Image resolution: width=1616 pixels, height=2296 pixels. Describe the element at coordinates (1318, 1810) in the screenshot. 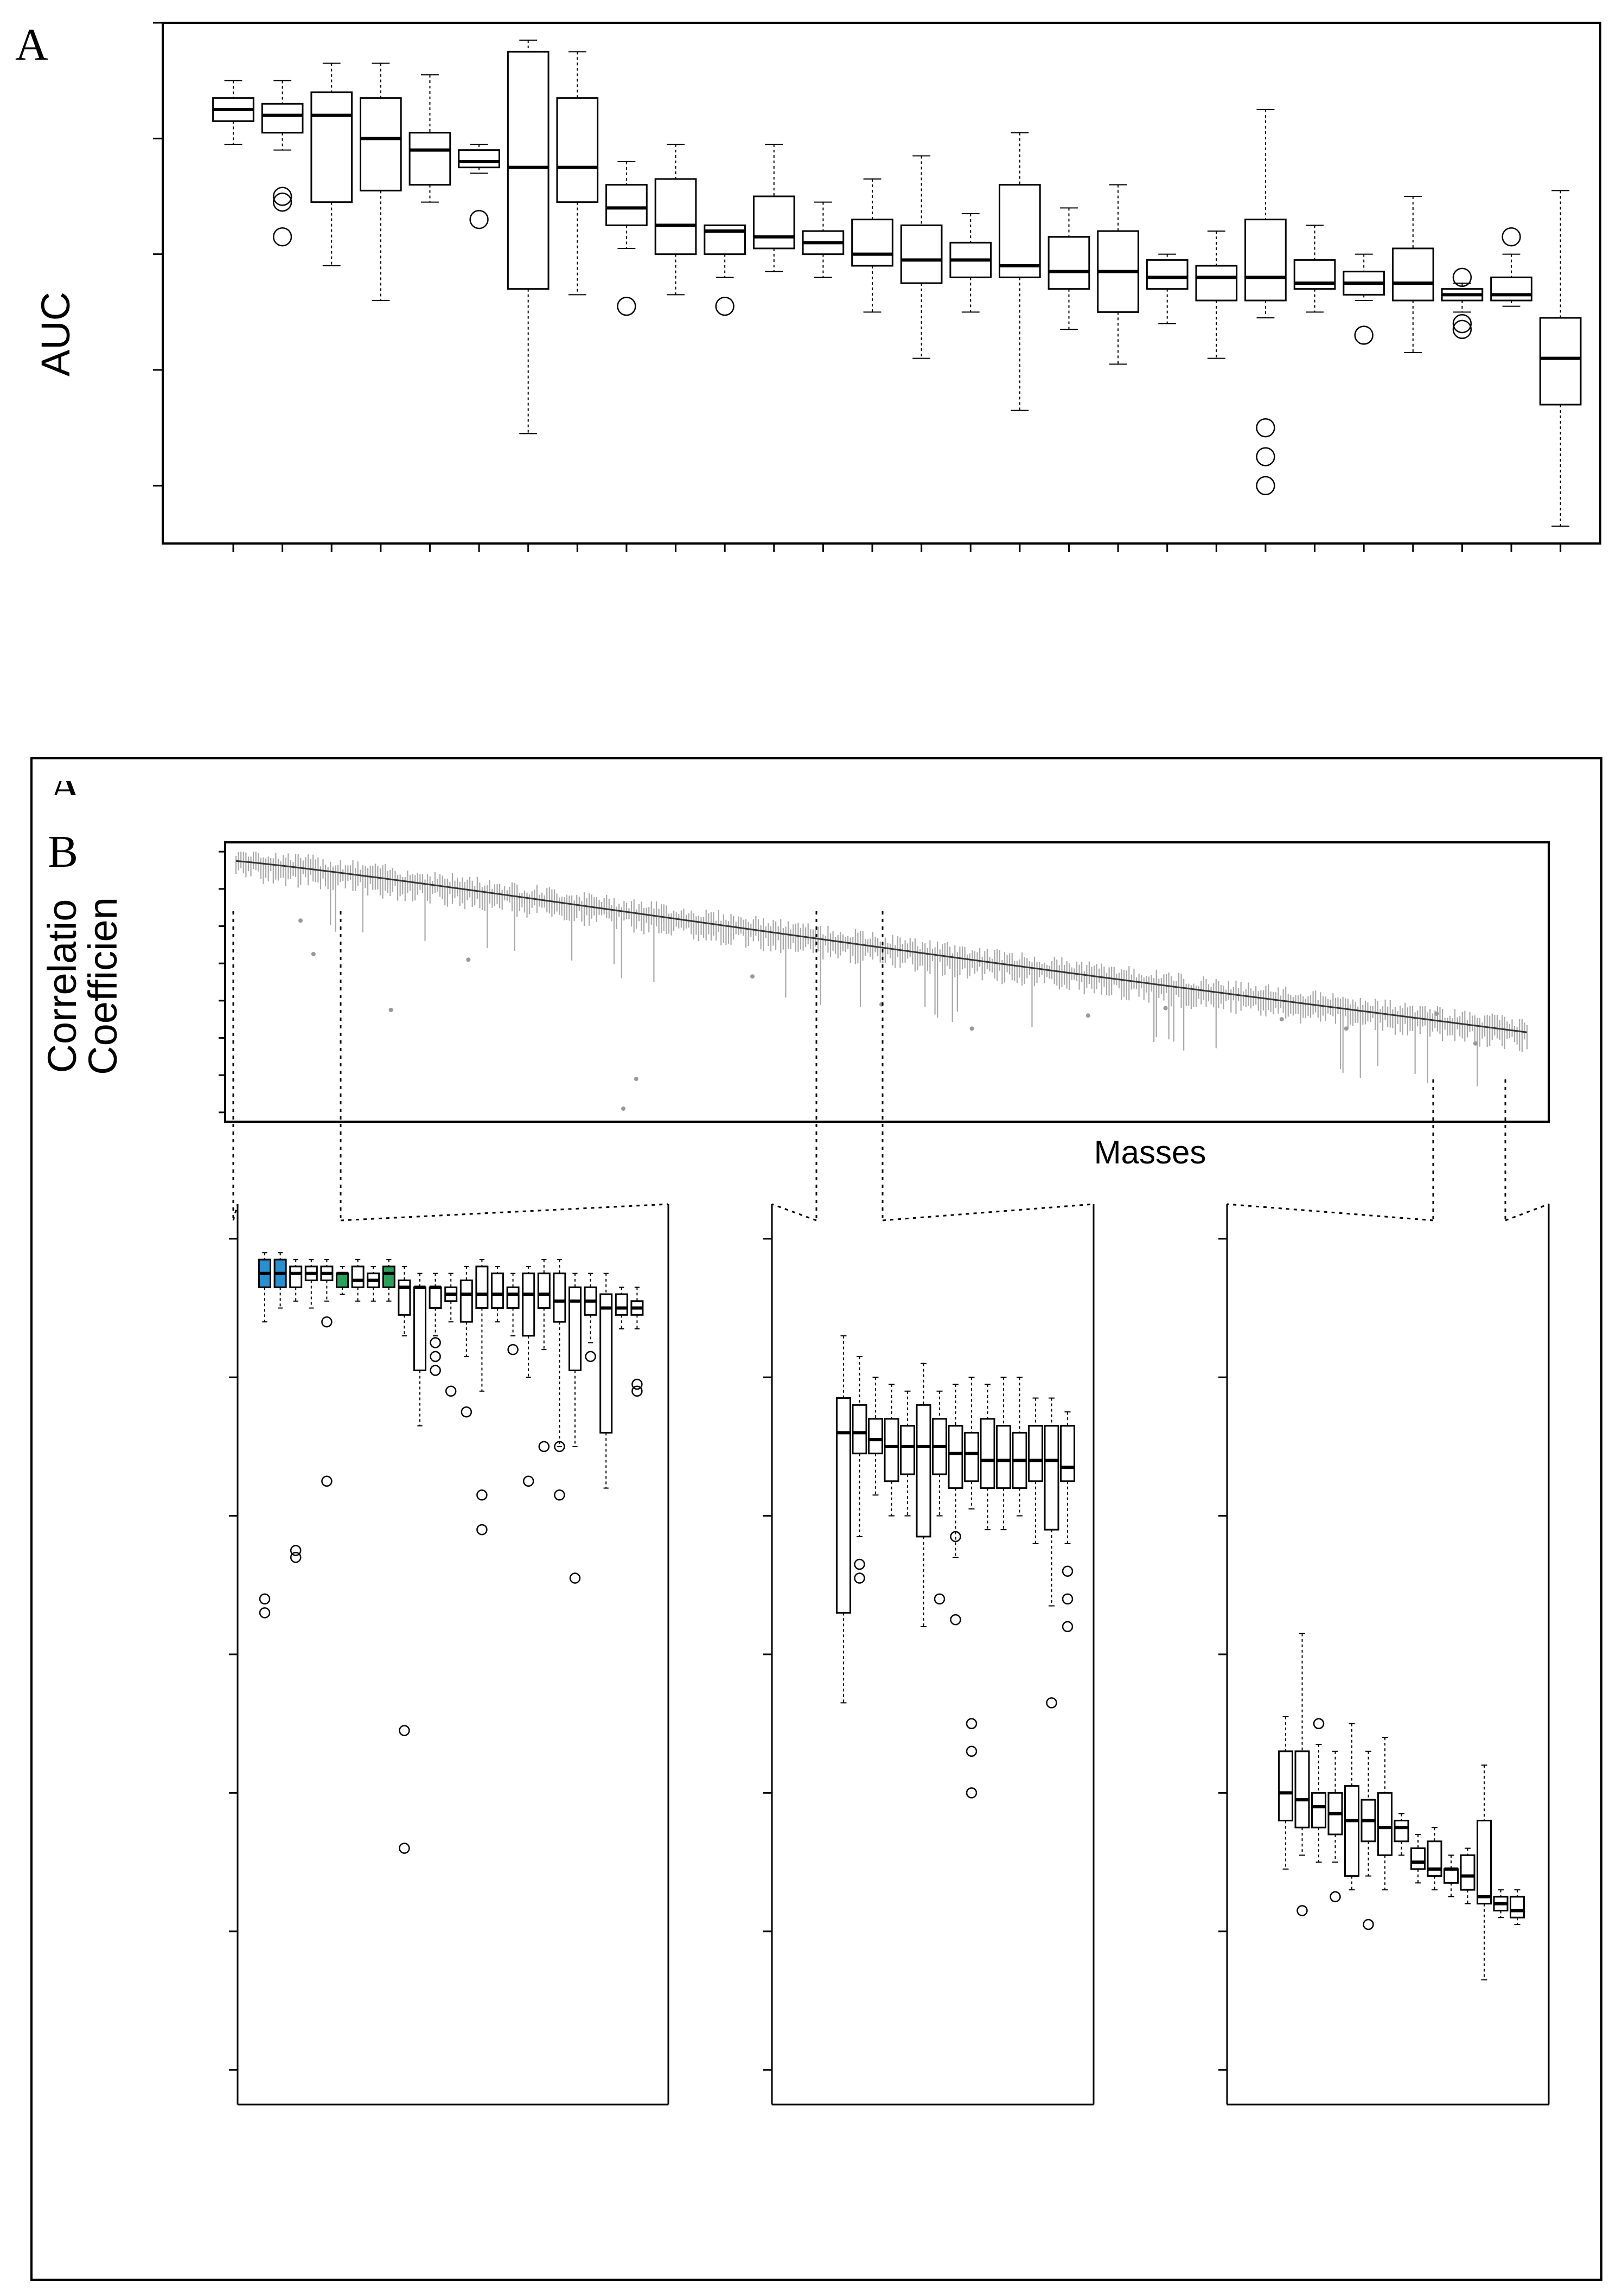

I see `zoom-right-box-3-box` at that location.